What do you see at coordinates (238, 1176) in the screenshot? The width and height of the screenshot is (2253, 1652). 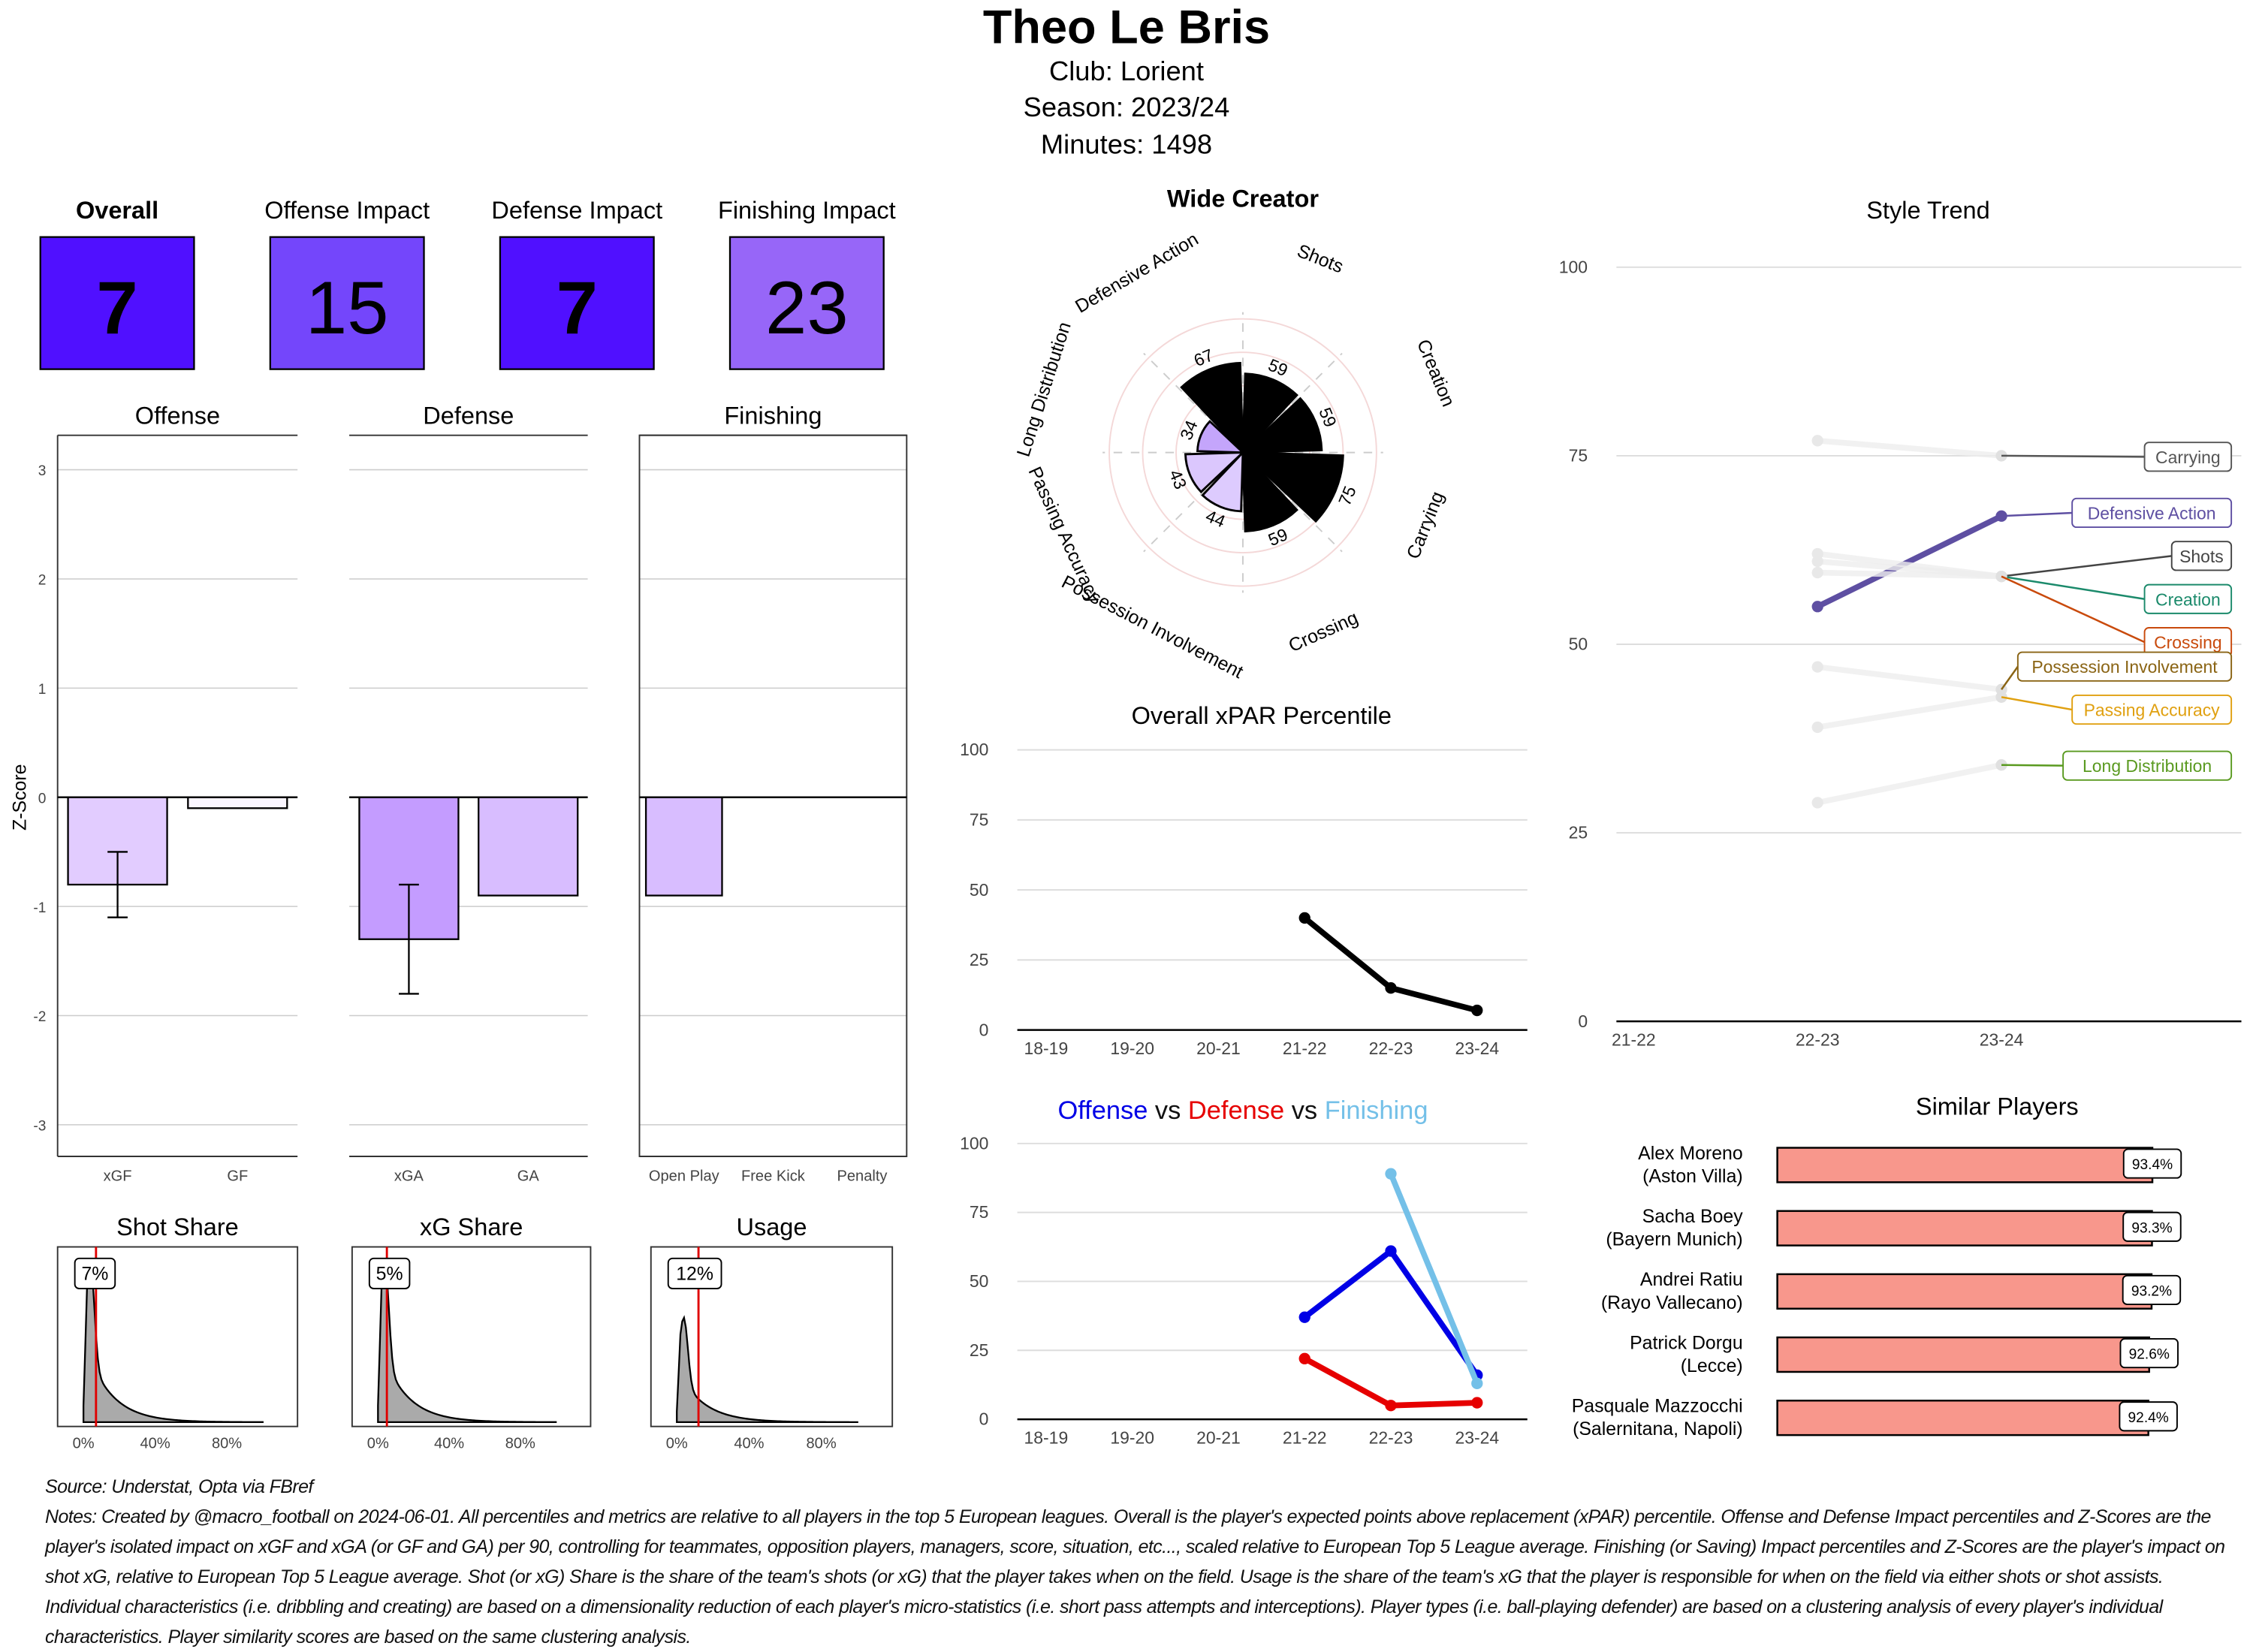 I see `x-tick-label: GF` at bounding box center [238, 1176].